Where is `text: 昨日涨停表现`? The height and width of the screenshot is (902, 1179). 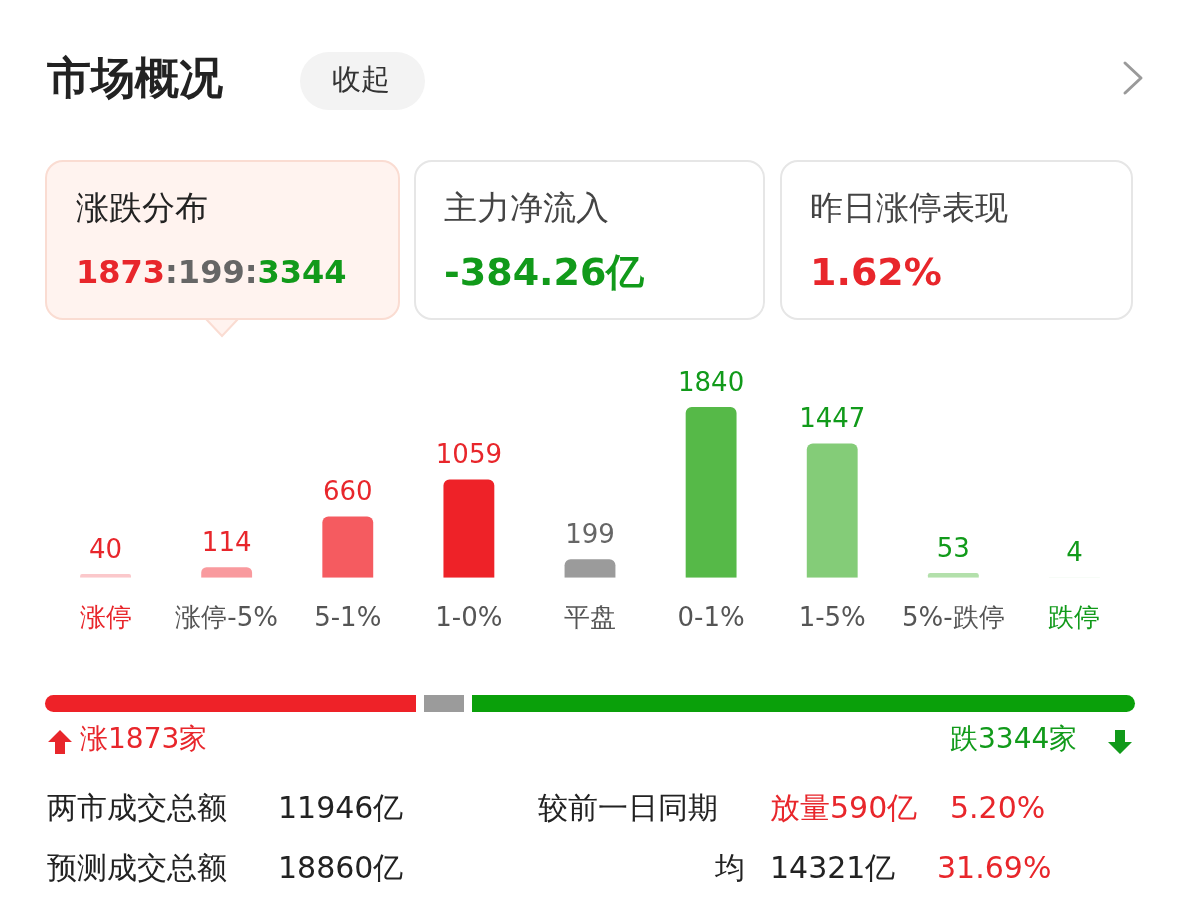
text: 昨日涨停表现 is located at coordinates (909, 208).